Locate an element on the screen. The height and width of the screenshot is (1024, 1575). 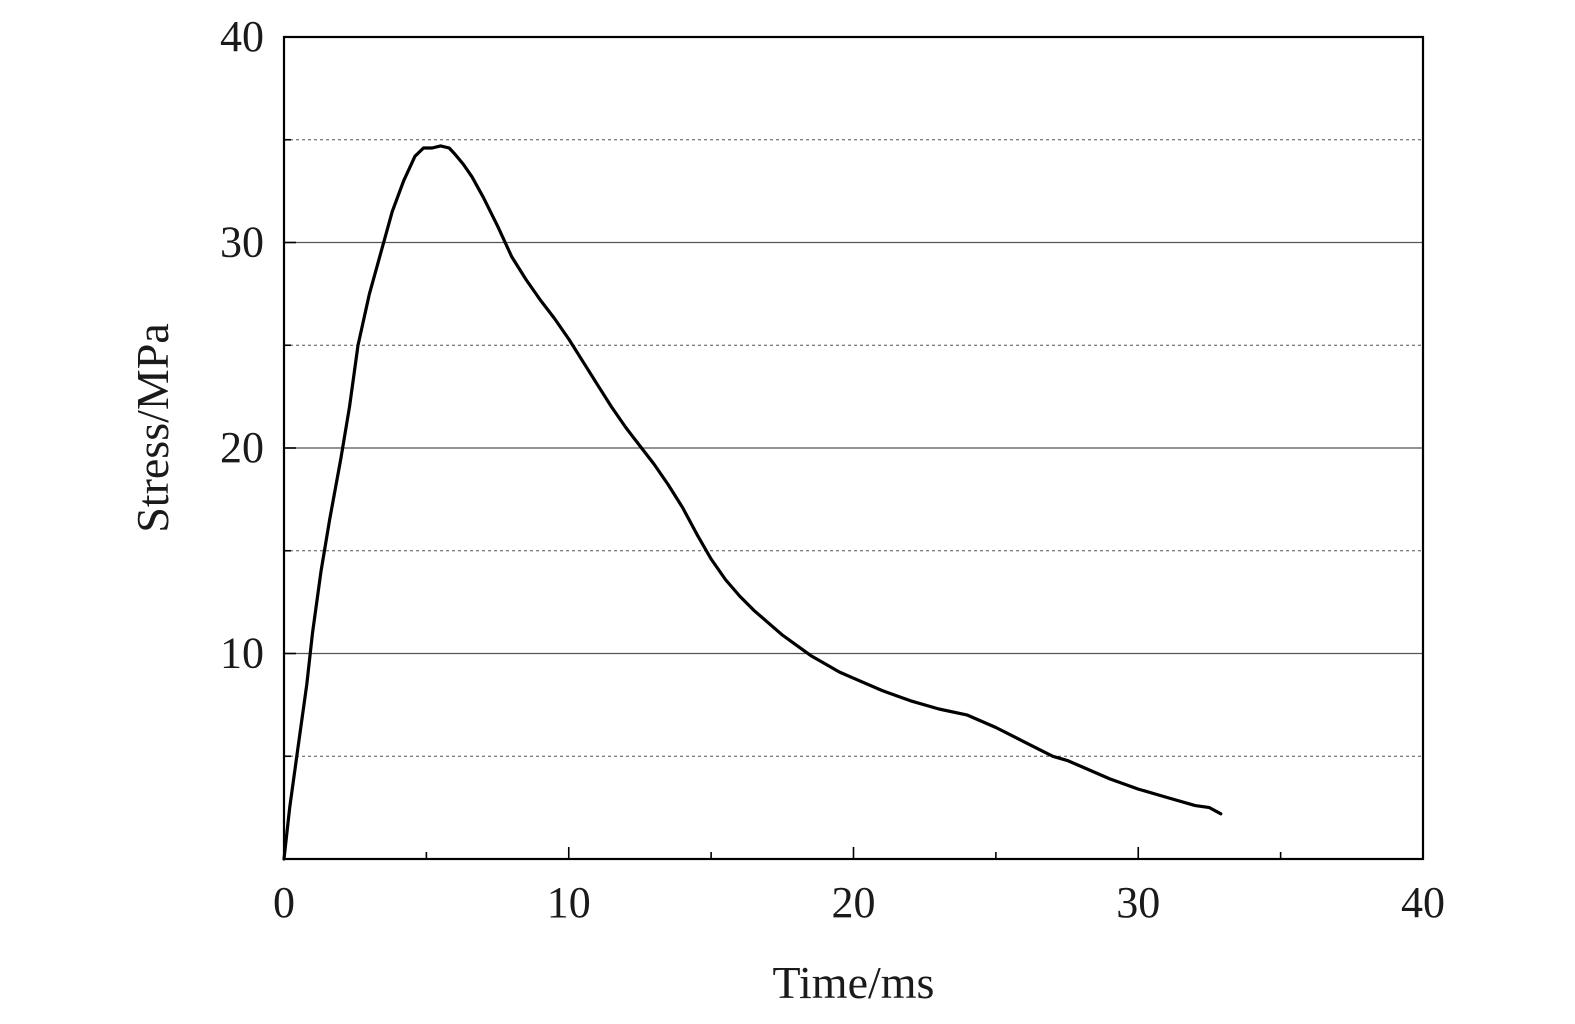
x-tick-label-20: 20 is located at coordinates (854, 902).